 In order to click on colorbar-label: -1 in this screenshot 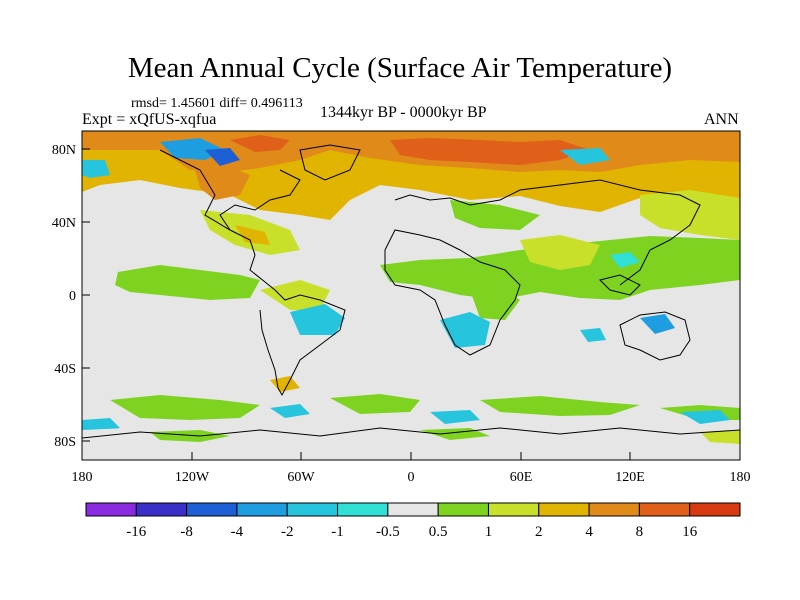, I will do `click(337, 532)`.